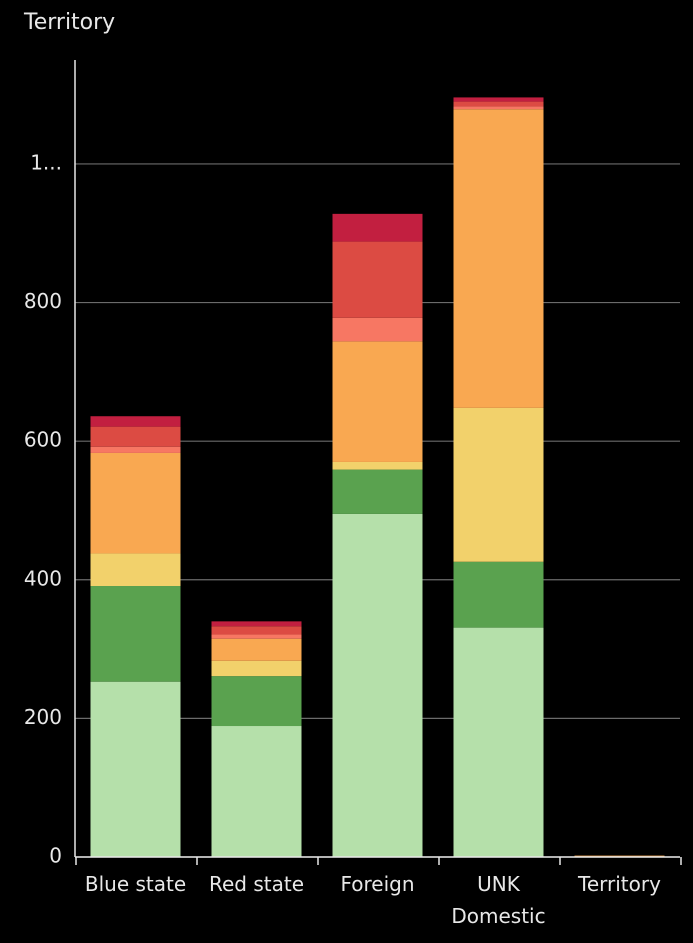 The width and height of the screenshot is (693, 943). I want to click on y-tick-label: 200, so click(43, 717).